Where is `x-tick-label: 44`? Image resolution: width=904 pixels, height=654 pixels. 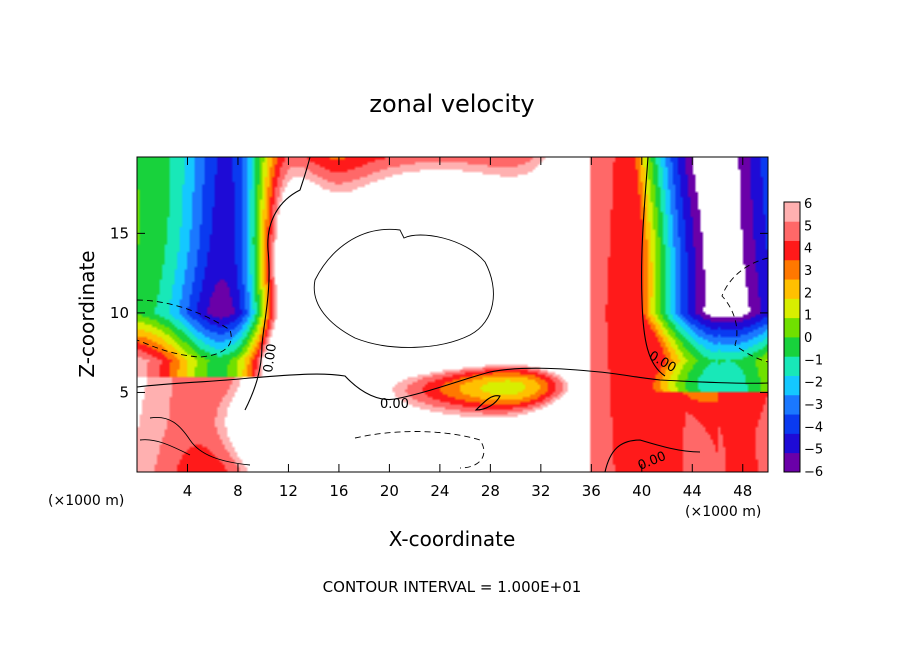 x-tick-label: 44 is located at coordinates (692, 491).